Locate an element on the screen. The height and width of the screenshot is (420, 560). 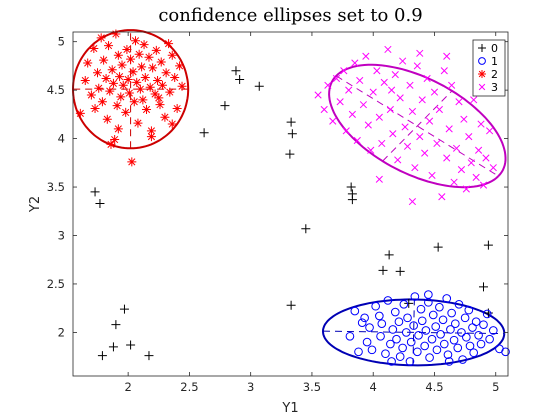
y-tick-label: 2.5 is located at coordinates (56, 284).